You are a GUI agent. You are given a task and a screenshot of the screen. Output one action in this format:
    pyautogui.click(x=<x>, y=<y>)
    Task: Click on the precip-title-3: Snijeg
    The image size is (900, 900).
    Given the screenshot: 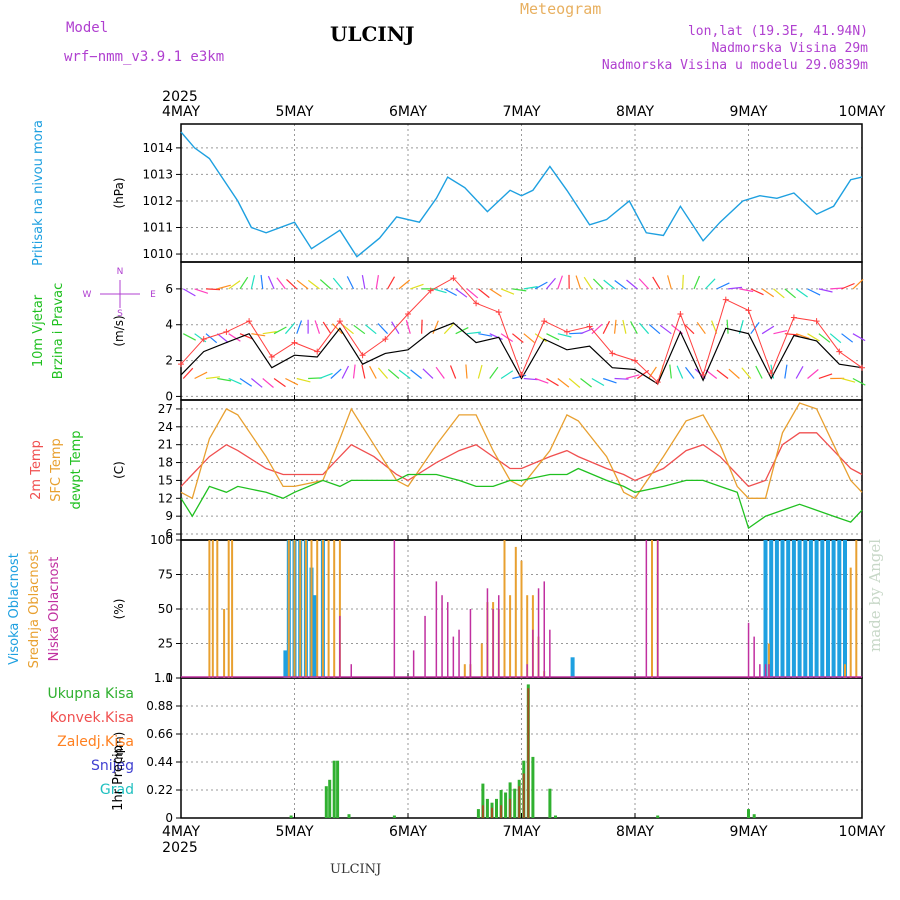 What is the action you would take?
    pyautogui.click(x=112, y=766)
    